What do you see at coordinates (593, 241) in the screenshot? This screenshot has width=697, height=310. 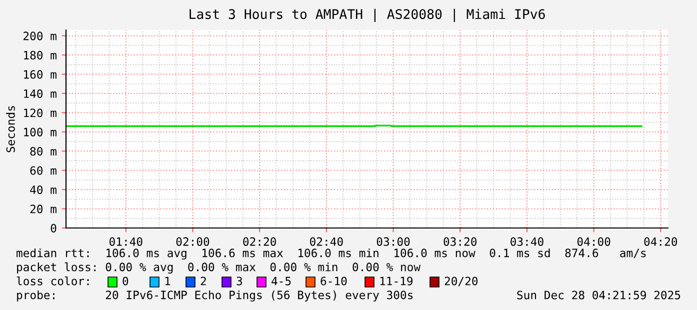 I see `x-tick-label: 04:00` at bounding box center [593, 241].